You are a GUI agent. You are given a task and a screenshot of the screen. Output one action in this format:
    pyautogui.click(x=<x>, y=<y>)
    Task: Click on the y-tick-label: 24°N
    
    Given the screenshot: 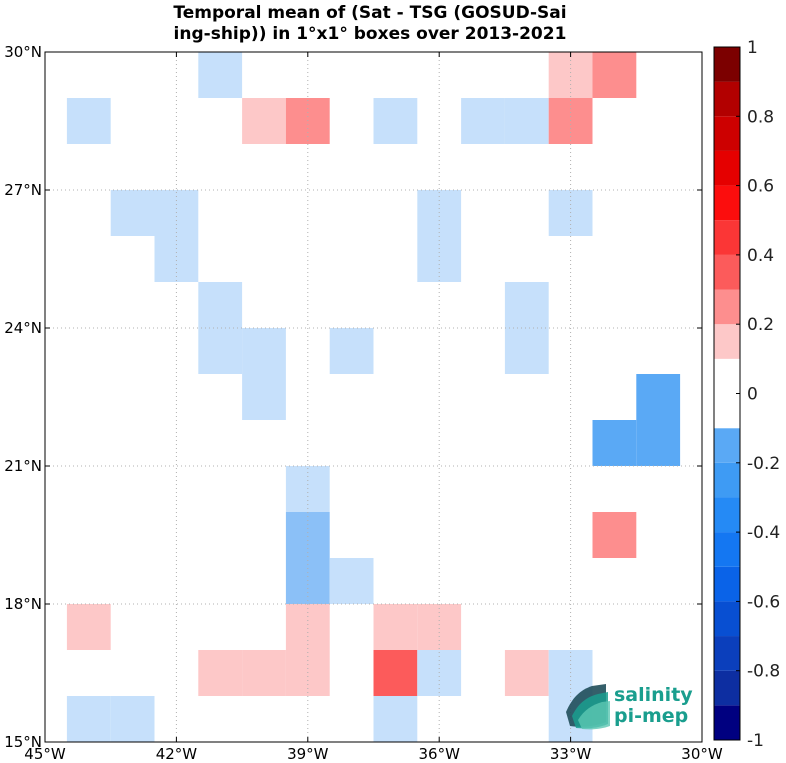 What is the action you would take?
    pyautogui.click(x=23, y=328)
    